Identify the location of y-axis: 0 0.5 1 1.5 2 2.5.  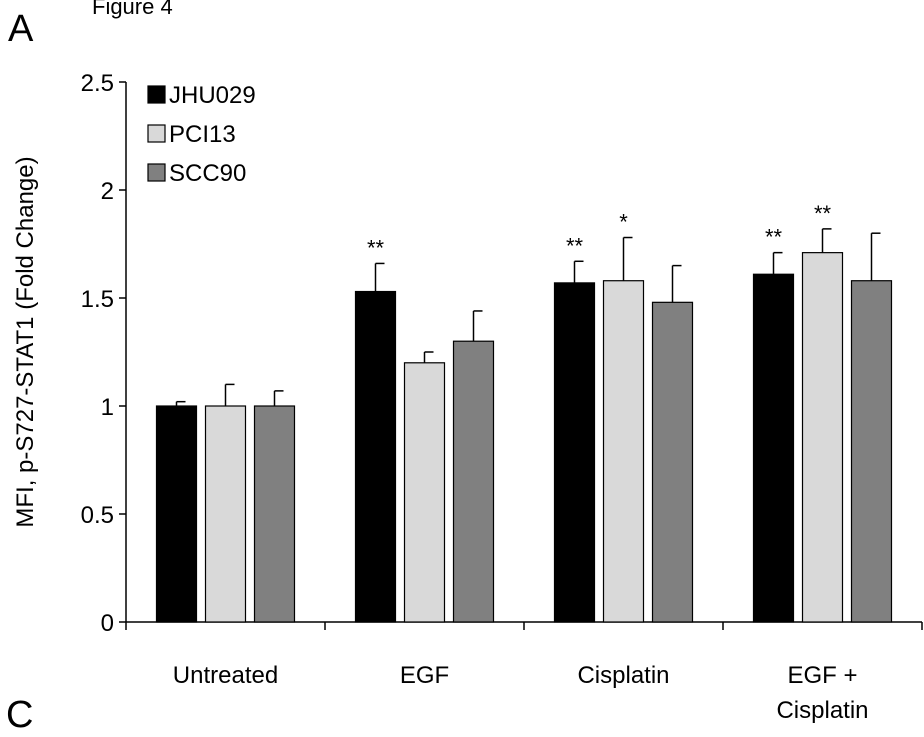
(104, 353).